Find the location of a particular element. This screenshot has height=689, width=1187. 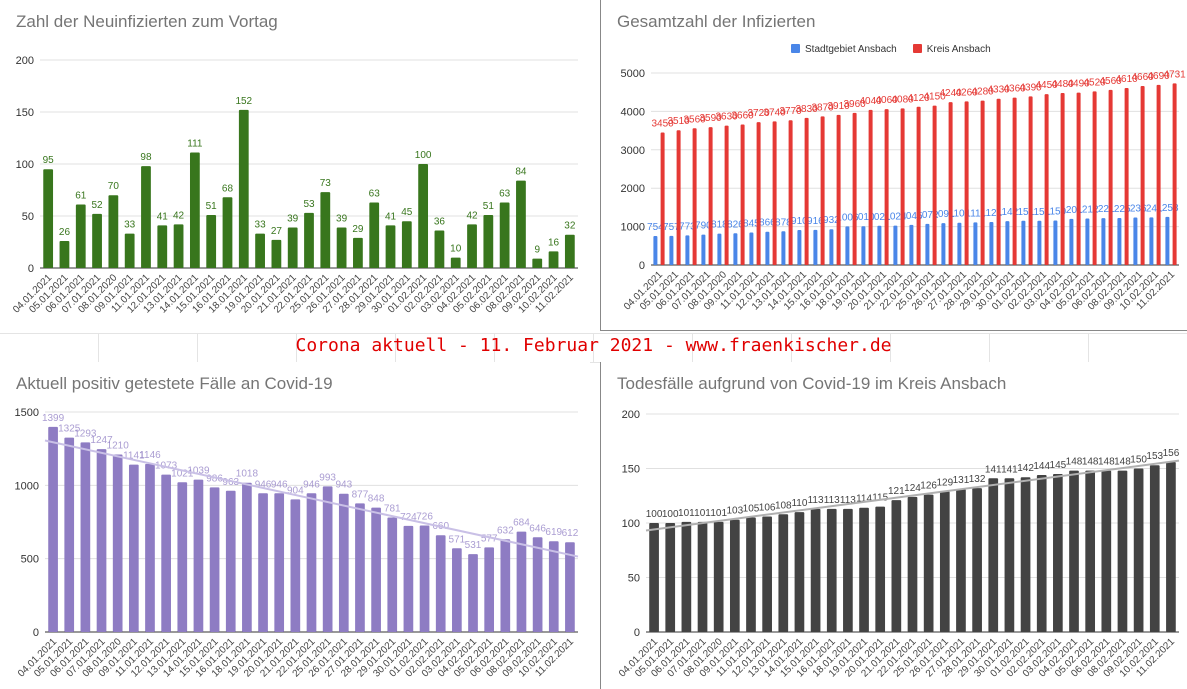

data-label: 1151 is located at coordinates (1040, 212).